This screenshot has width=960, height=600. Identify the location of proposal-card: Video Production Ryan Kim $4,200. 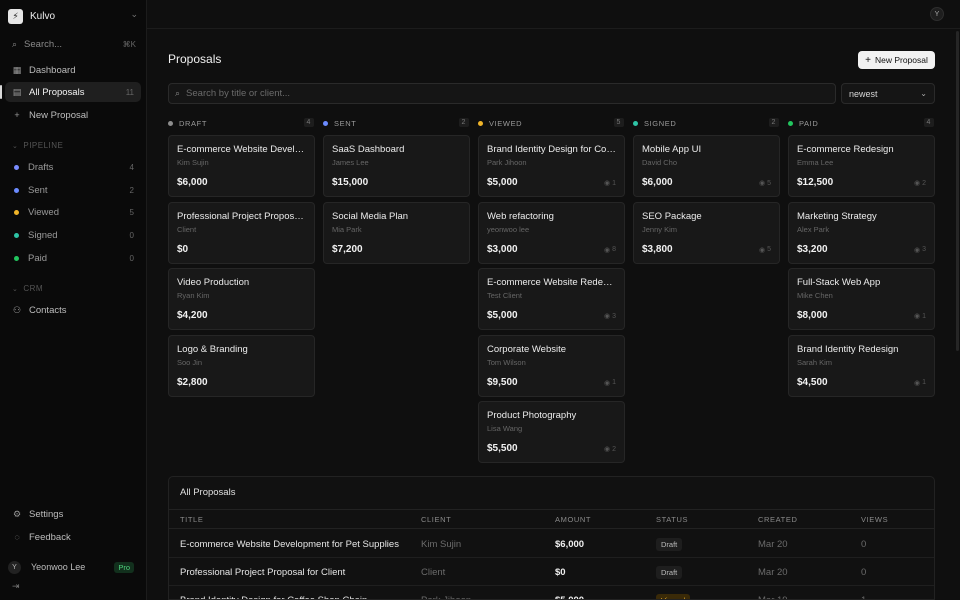
(241, 299).